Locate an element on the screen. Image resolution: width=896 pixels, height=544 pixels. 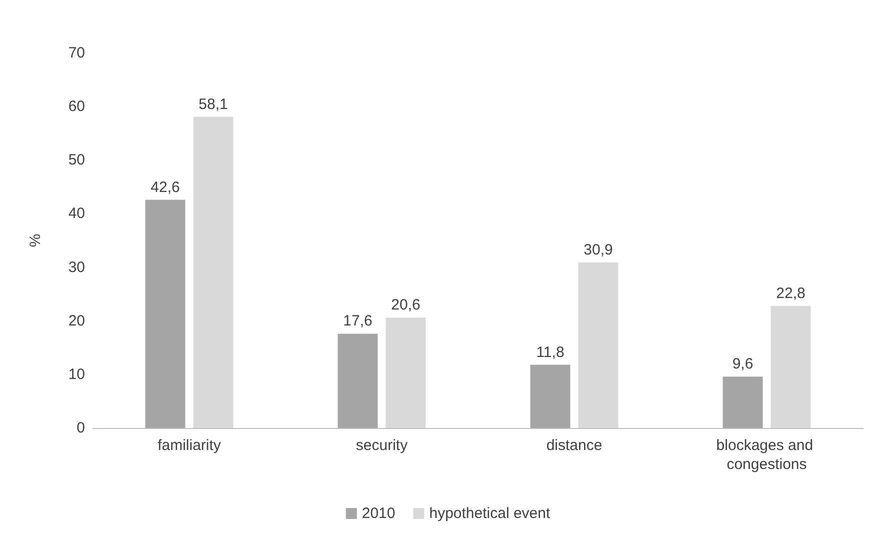
data-label: 42,6 is located at coordinates (165, 187).